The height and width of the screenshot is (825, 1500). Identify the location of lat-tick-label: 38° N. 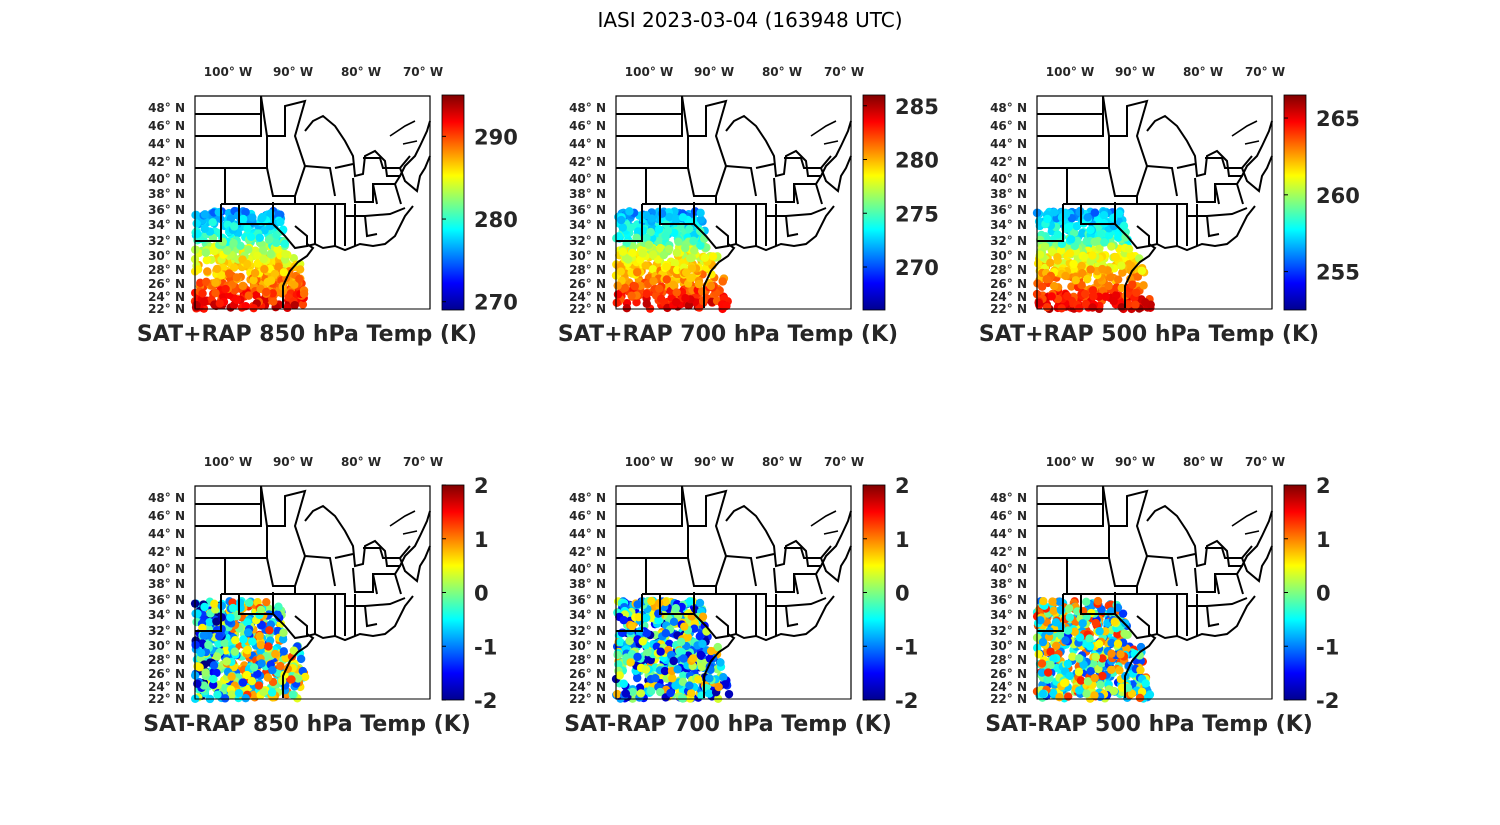
(1008, 194).